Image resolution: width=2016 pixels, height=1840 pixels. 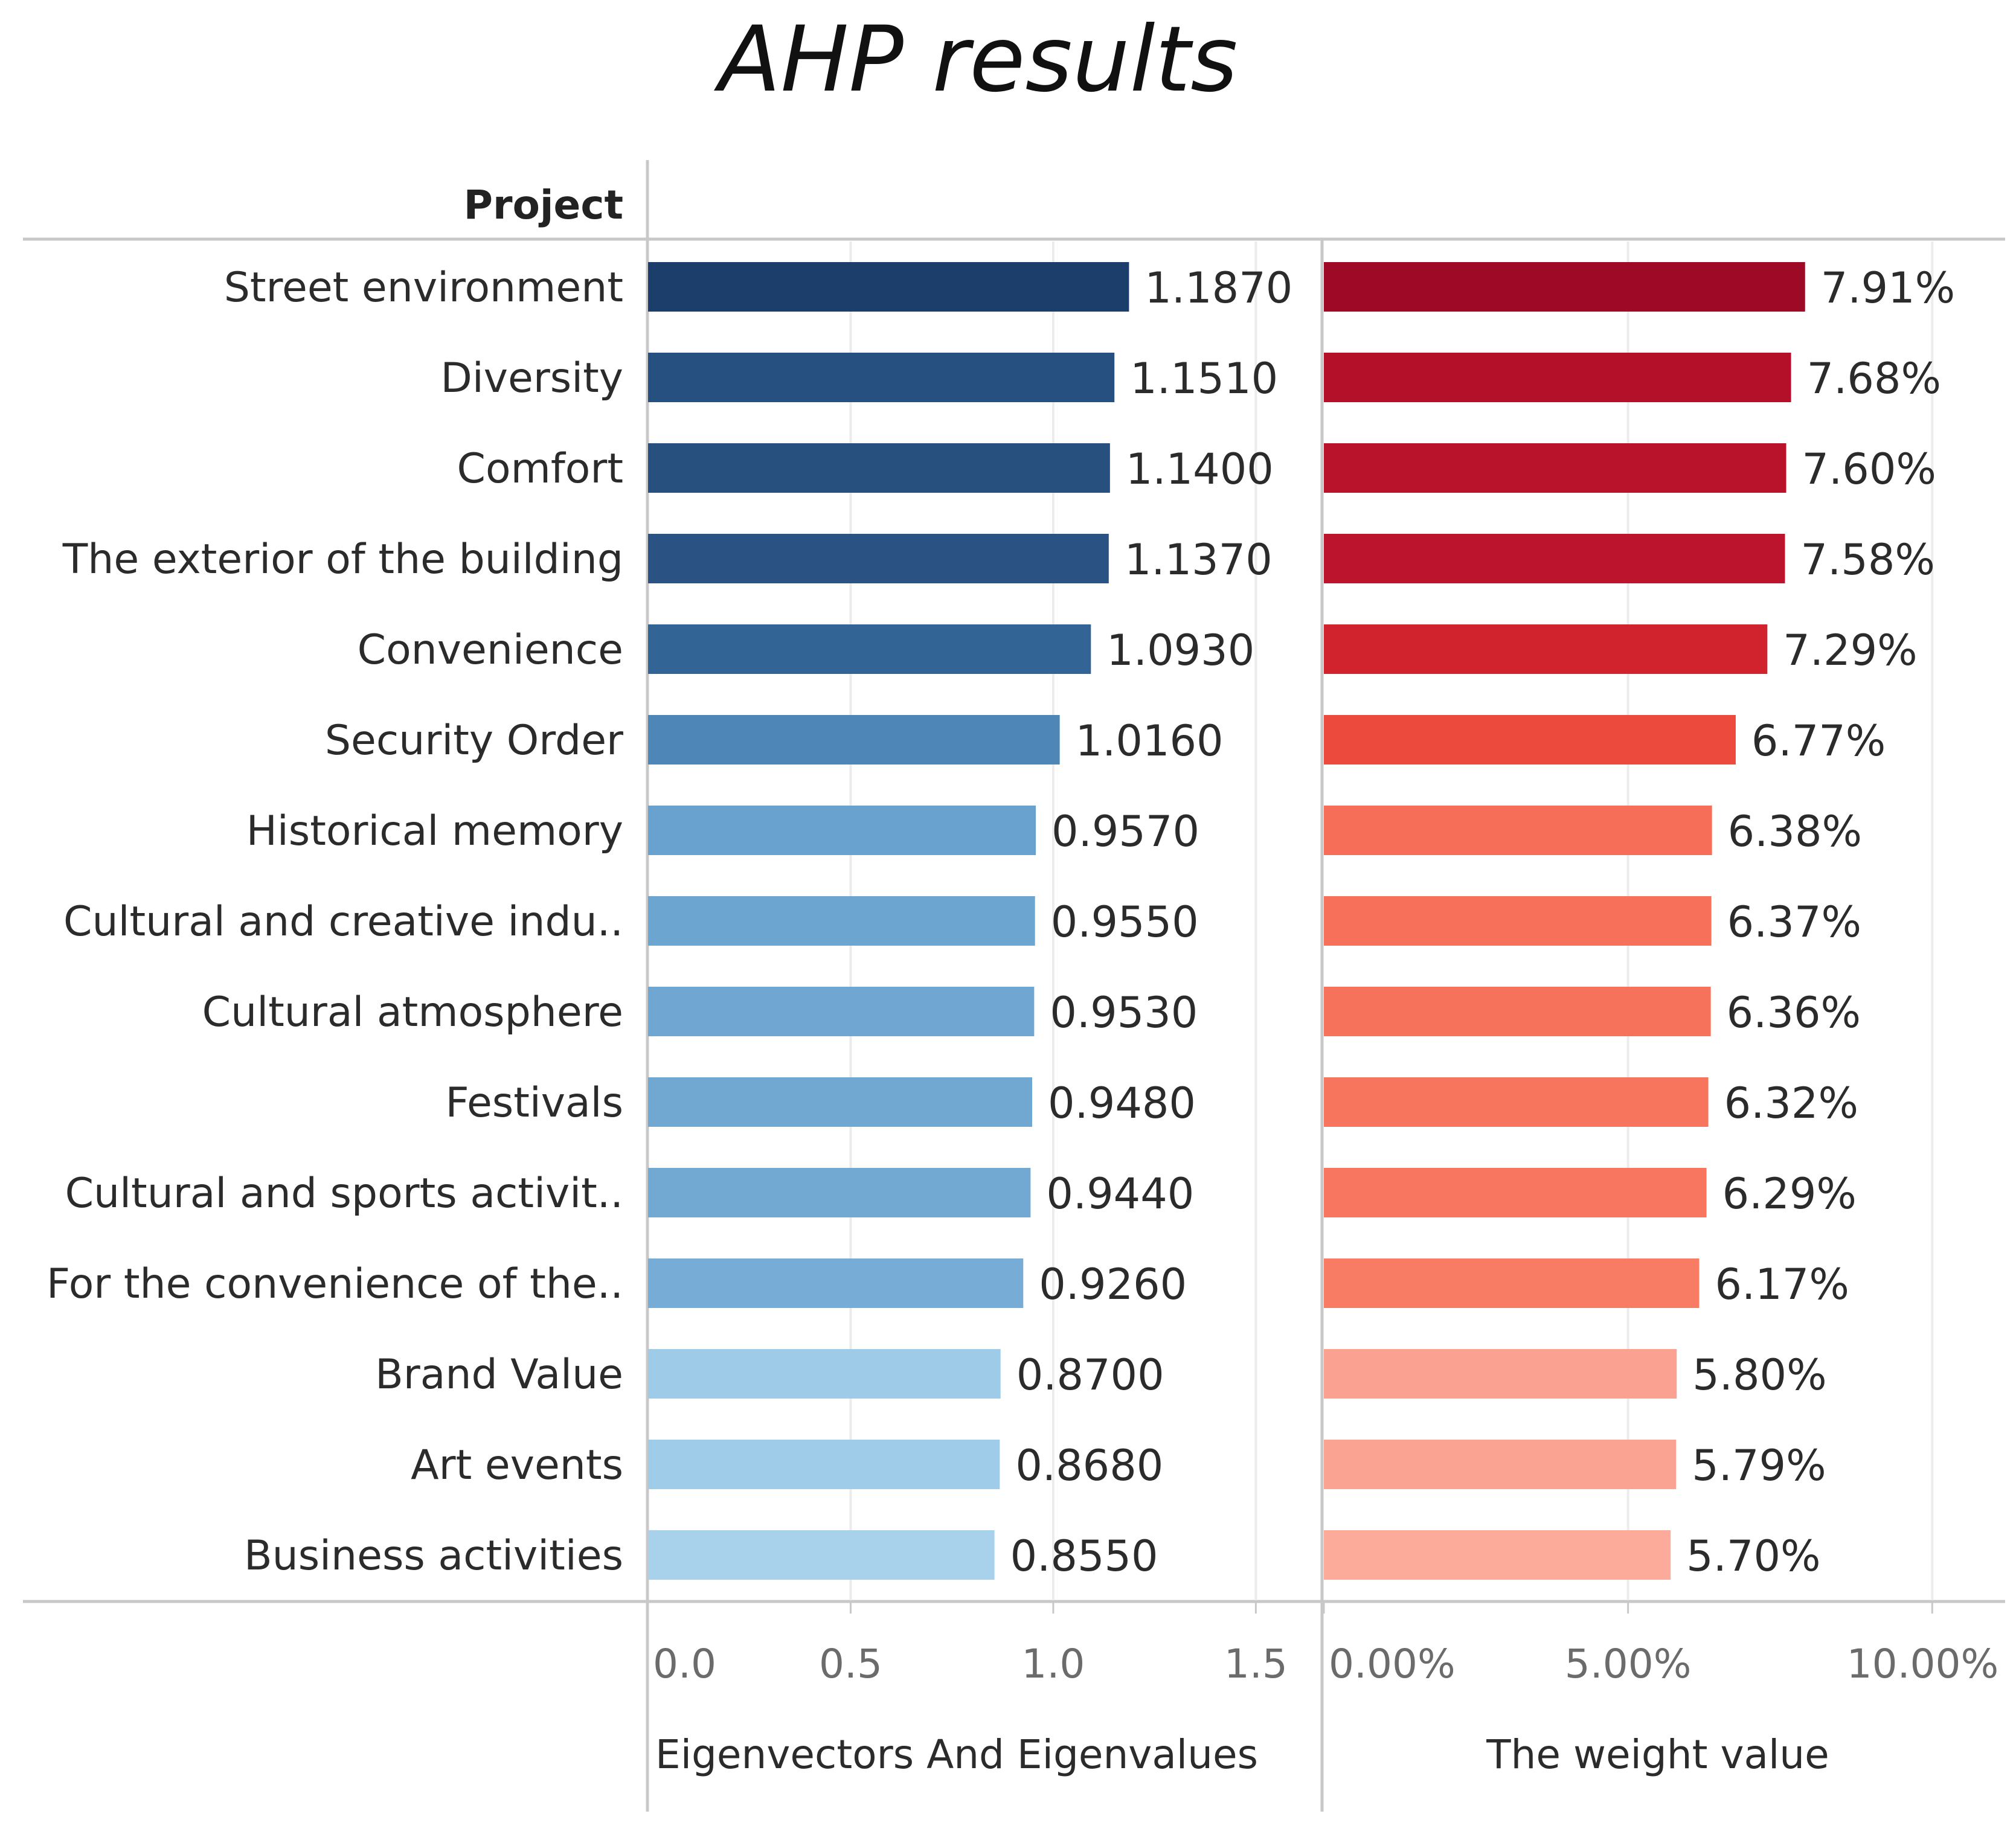 I want to click on data-label: 7.91%, so click(x=1888, y=288).